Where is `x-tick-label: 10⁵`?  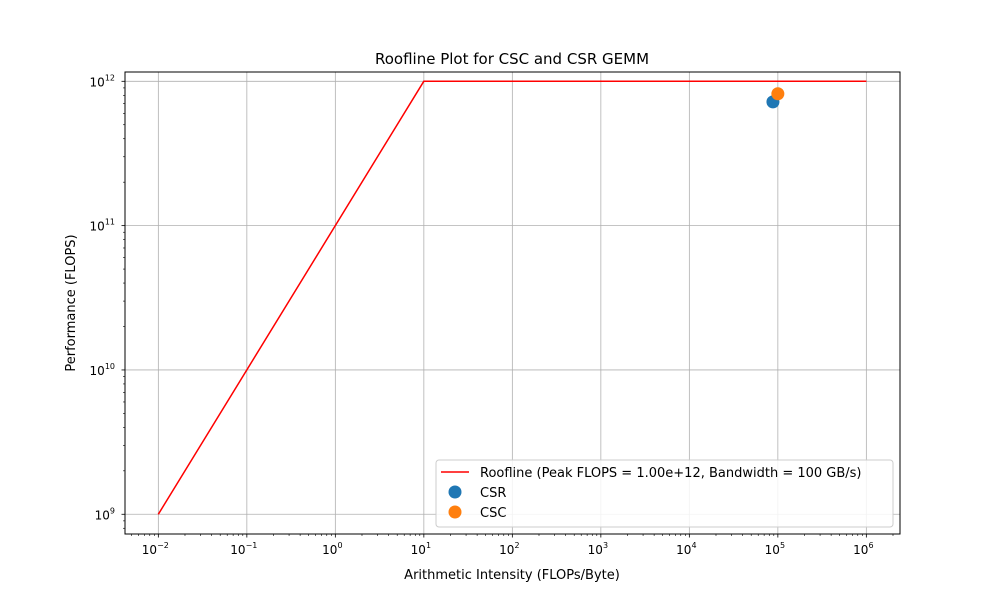
x-tick-label: 10⁵ is located at coordinates (775, 549).